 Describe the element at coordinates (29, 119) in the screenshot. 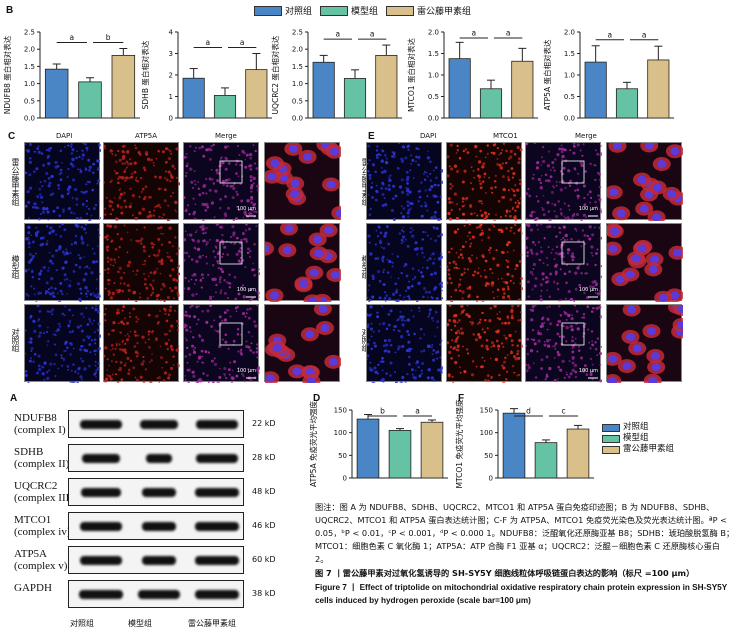

I see `y-tick-label: 0.0` at that location.